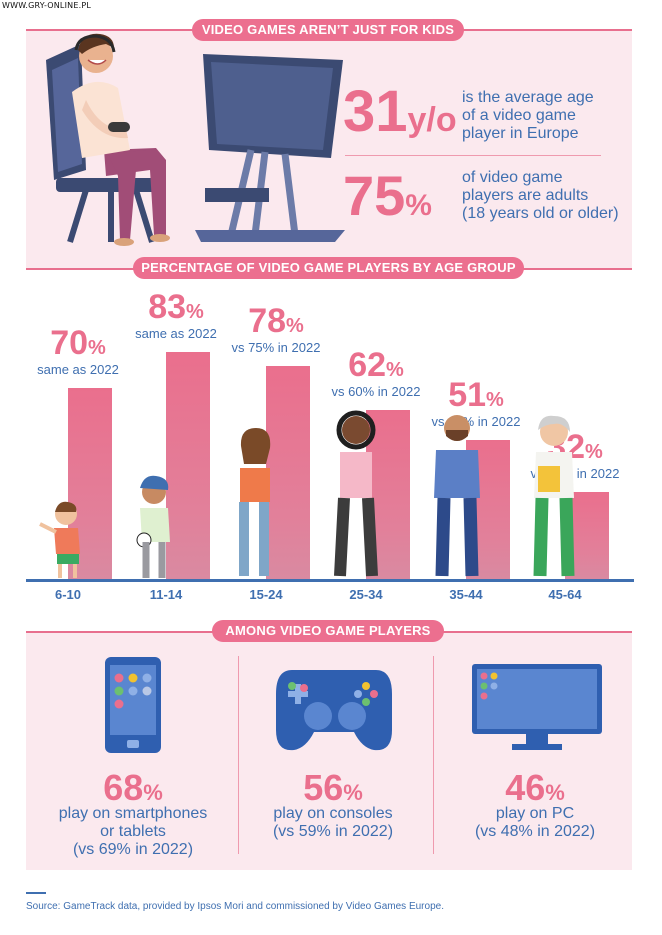  I want to click on age-bar-value-number: 78, so click(267, 321).